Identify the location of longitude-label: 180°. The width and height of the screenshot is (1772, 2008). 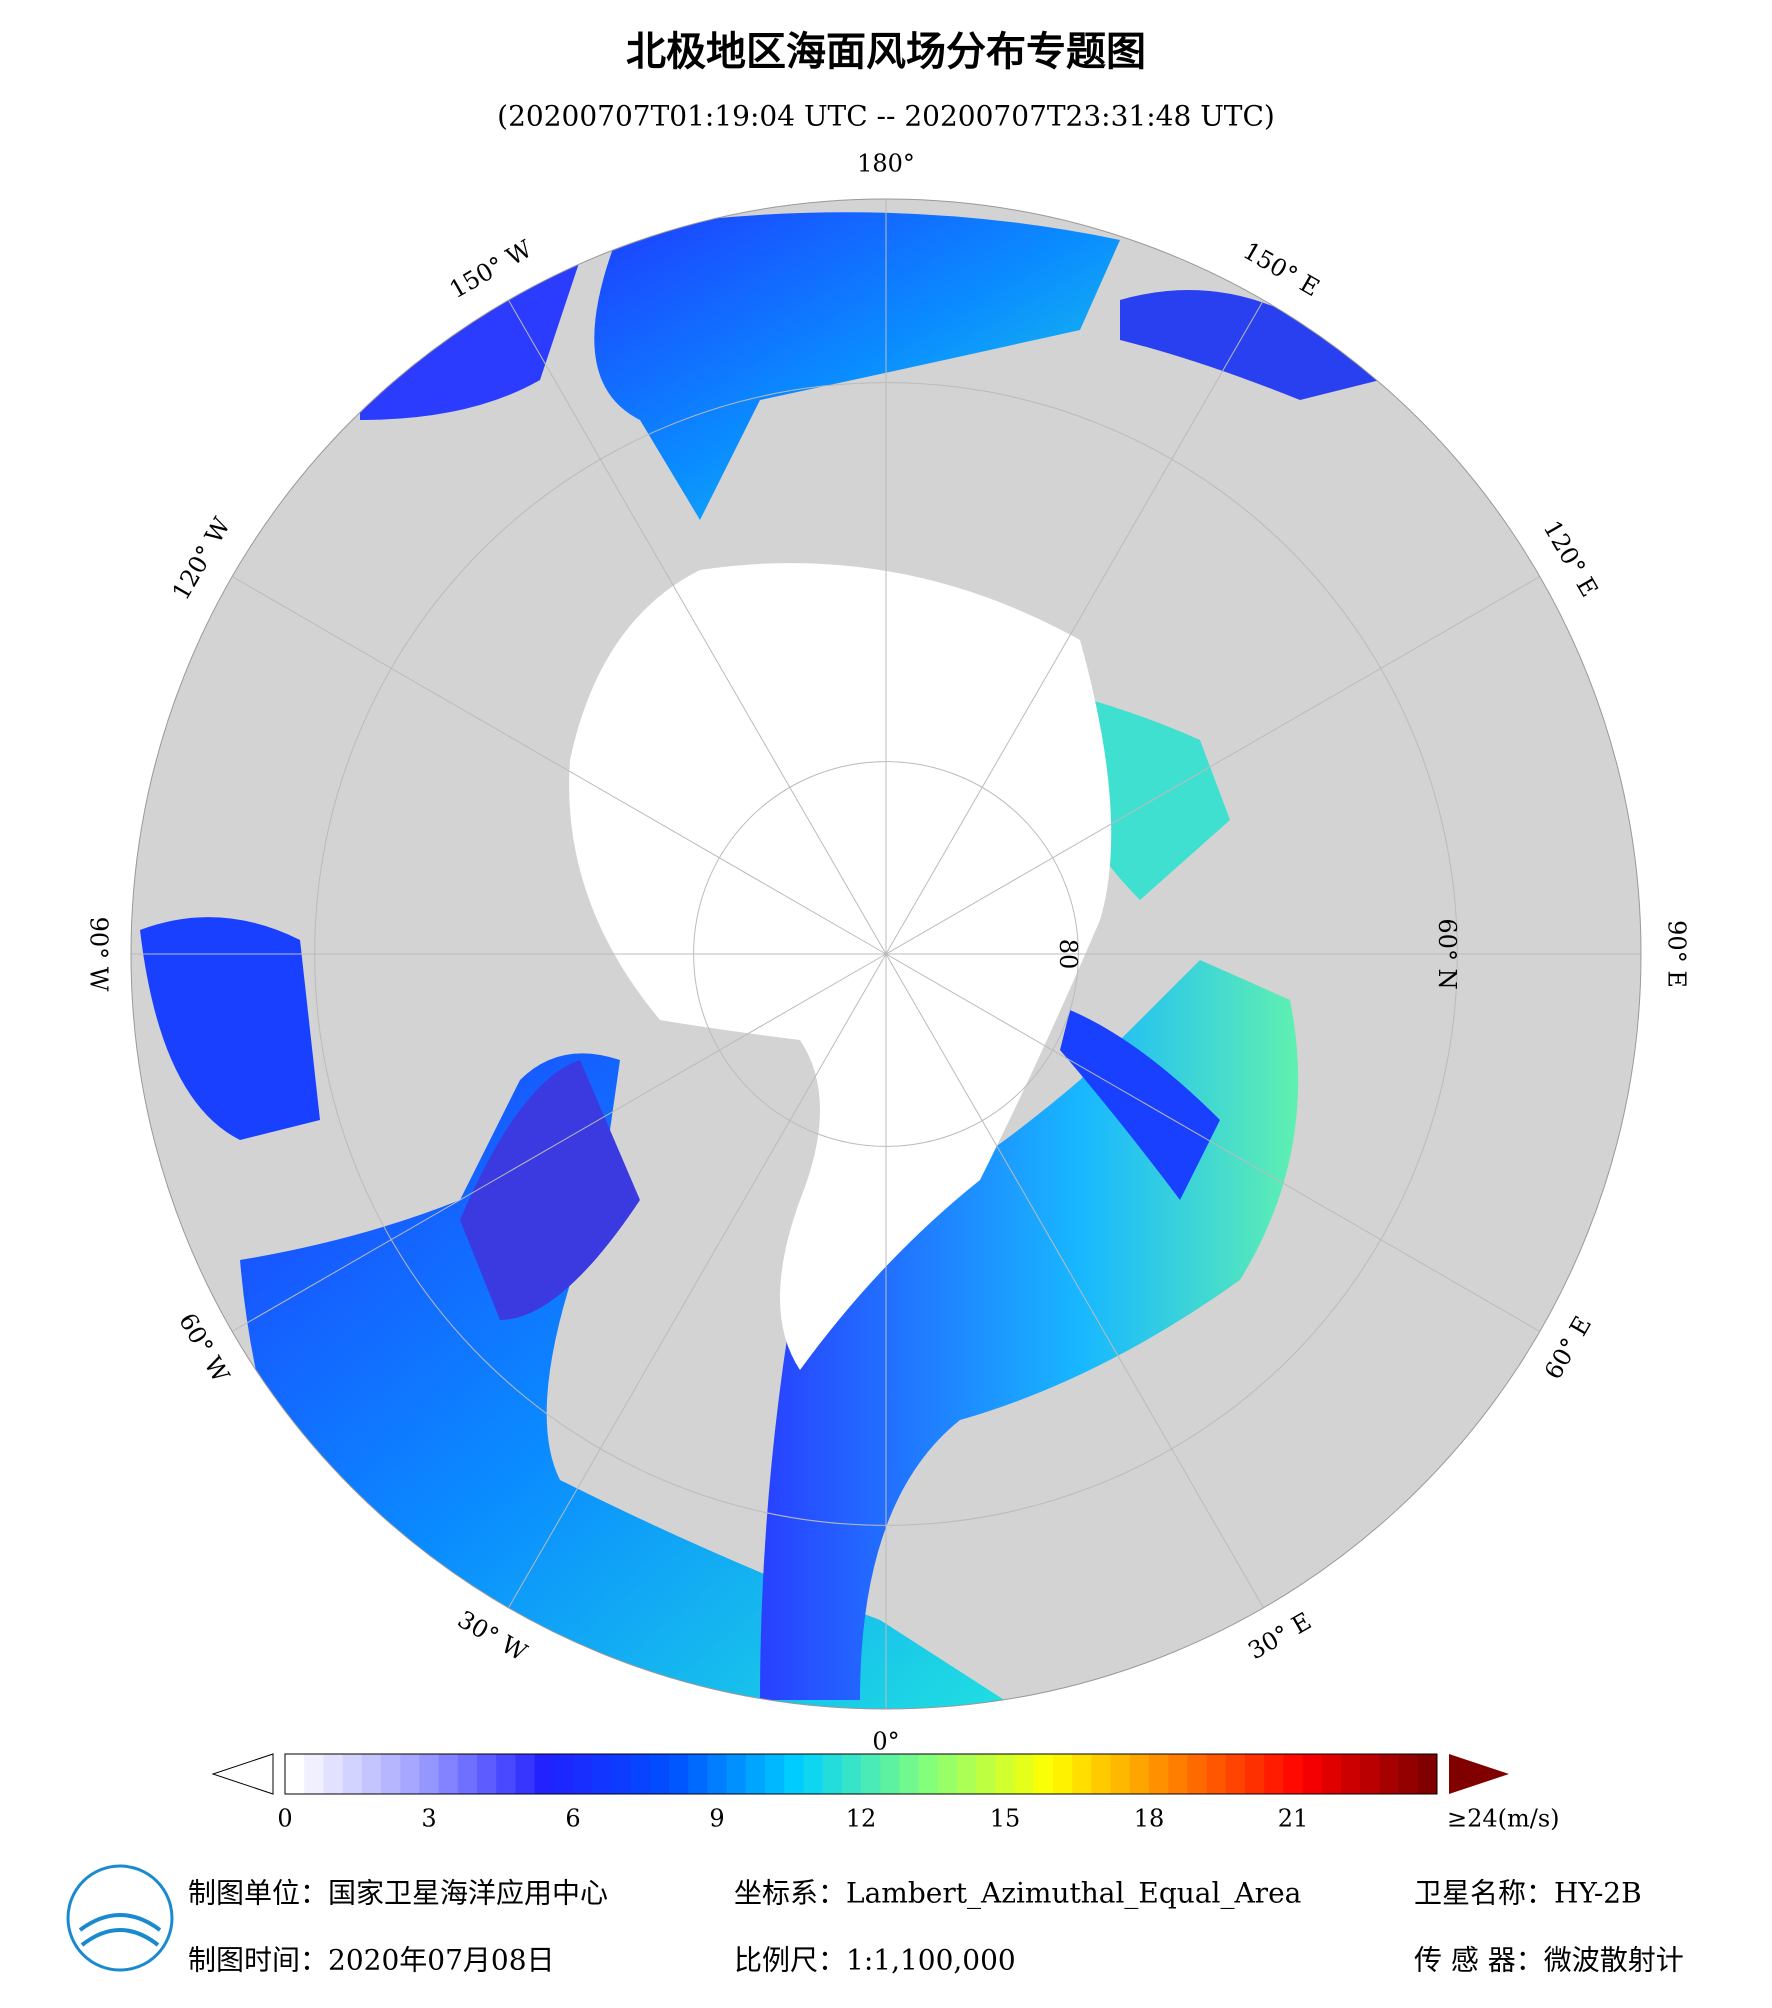
(886, 164).